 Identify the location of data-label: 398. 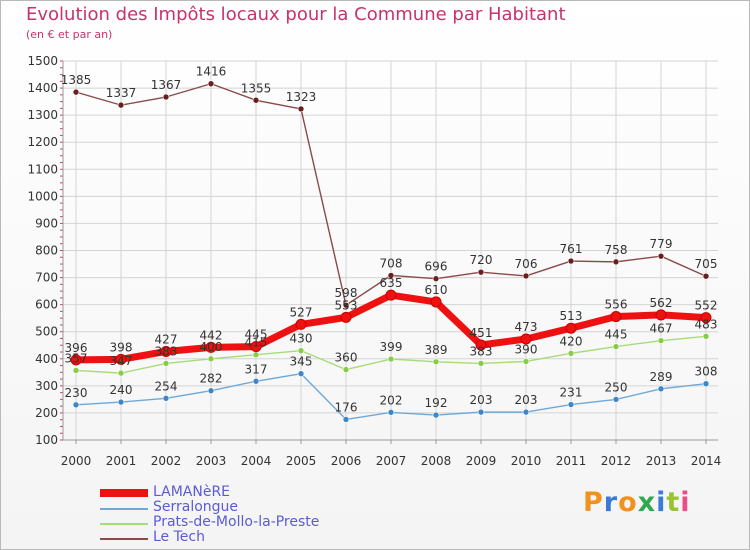
(121, 347).